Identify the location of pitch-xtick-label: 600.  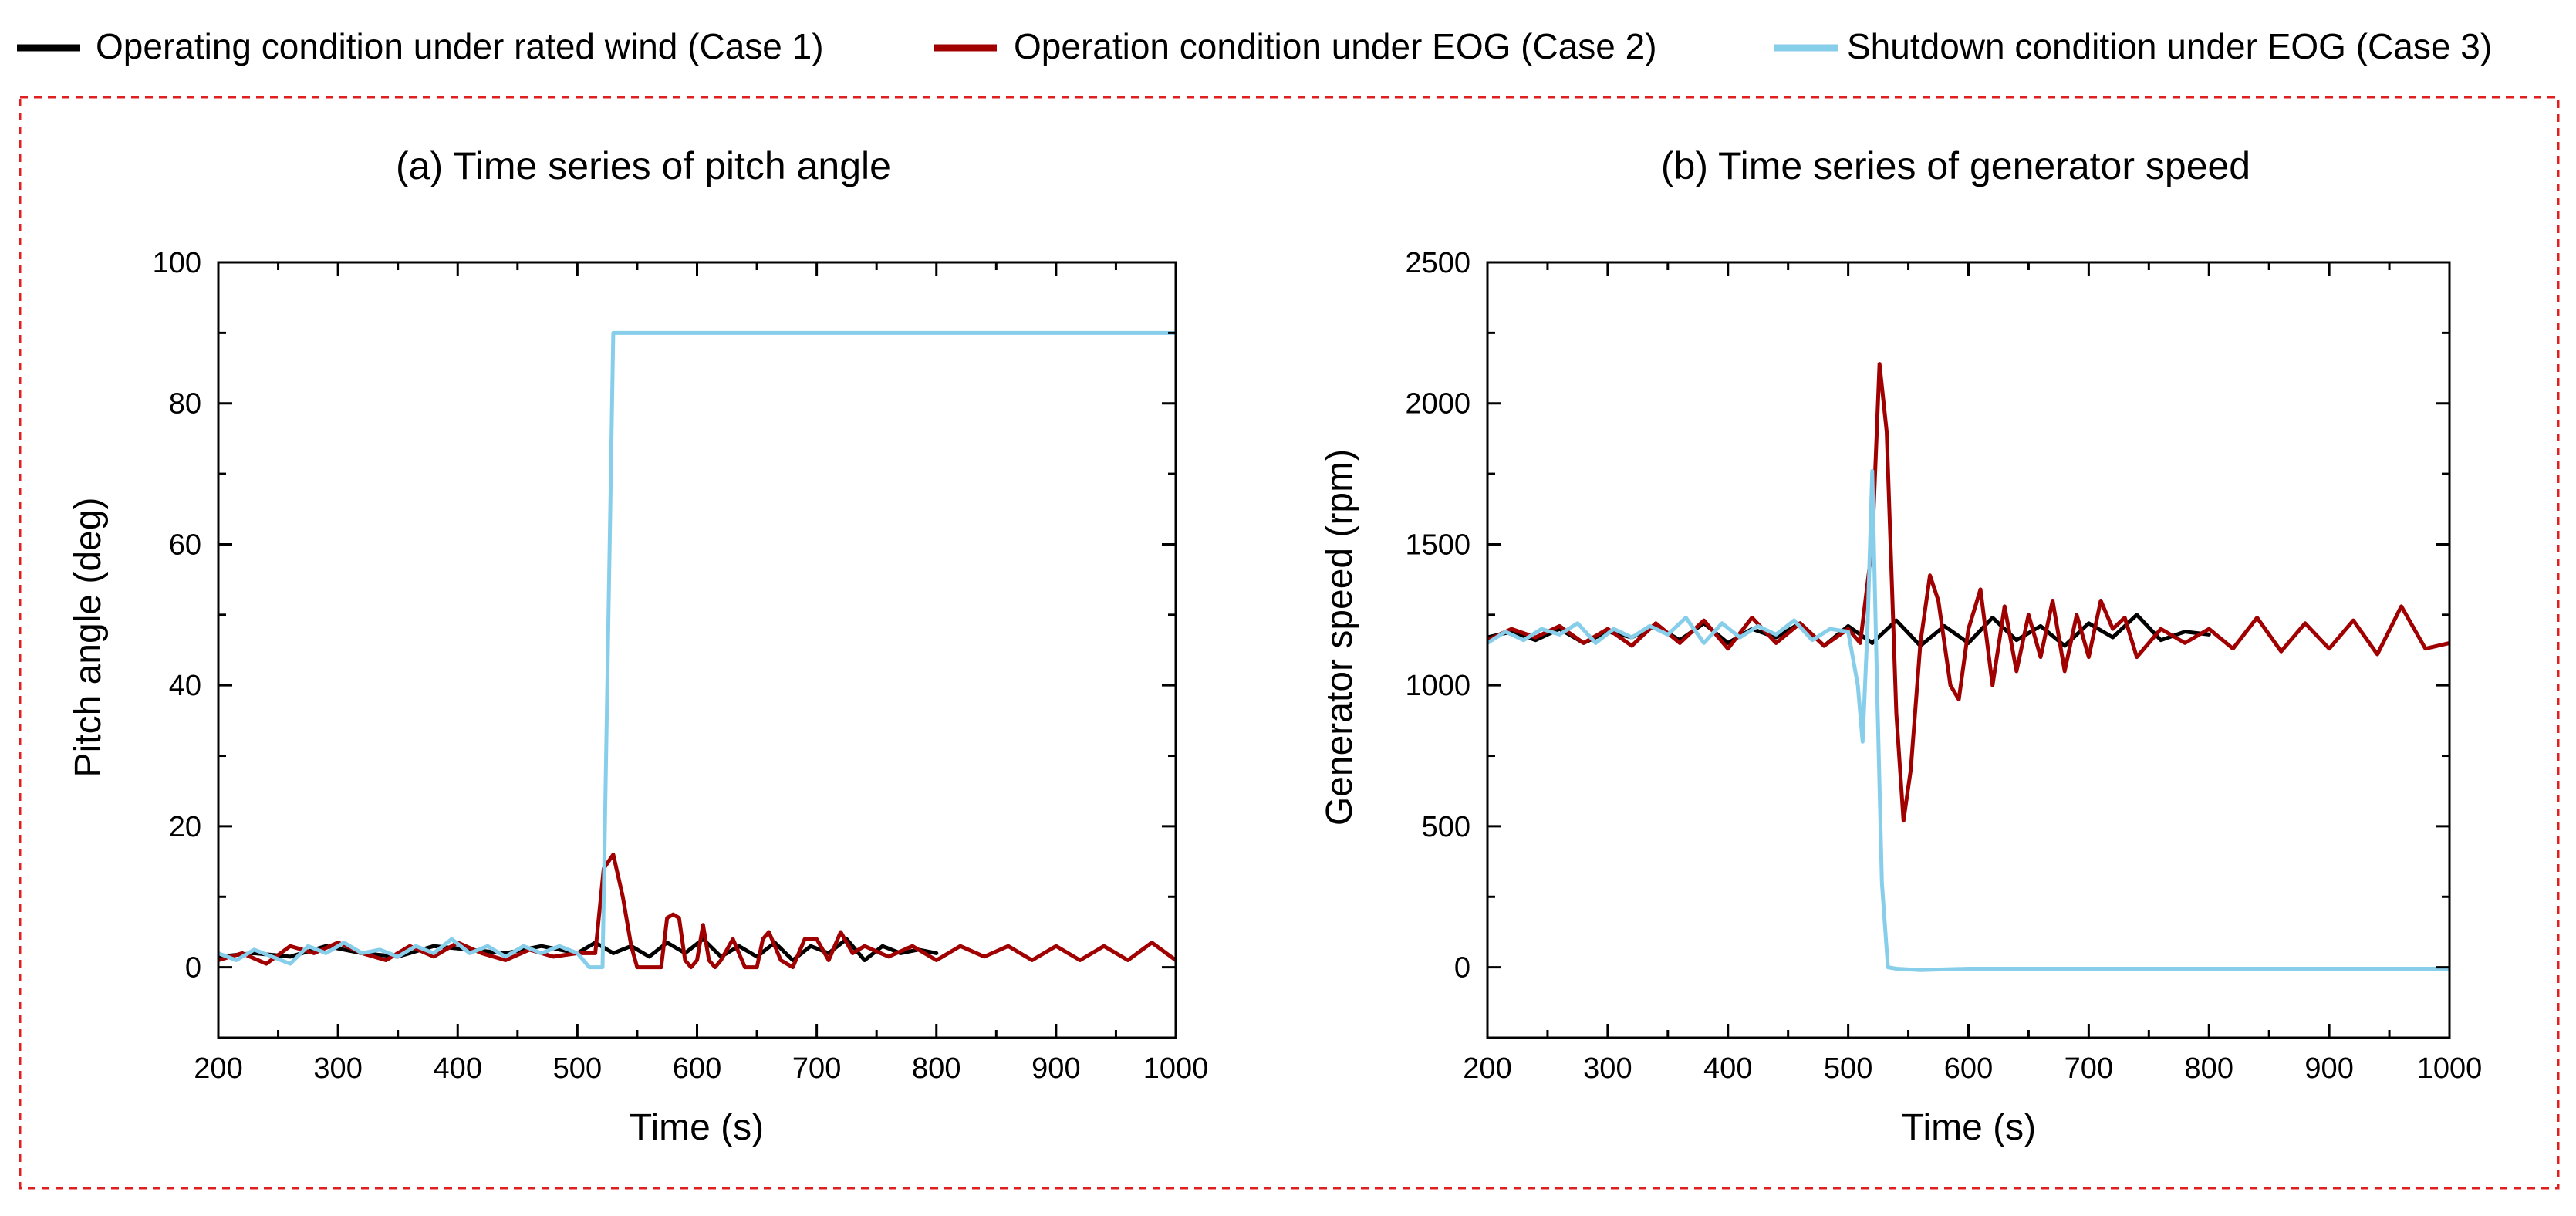
(697, 1068).